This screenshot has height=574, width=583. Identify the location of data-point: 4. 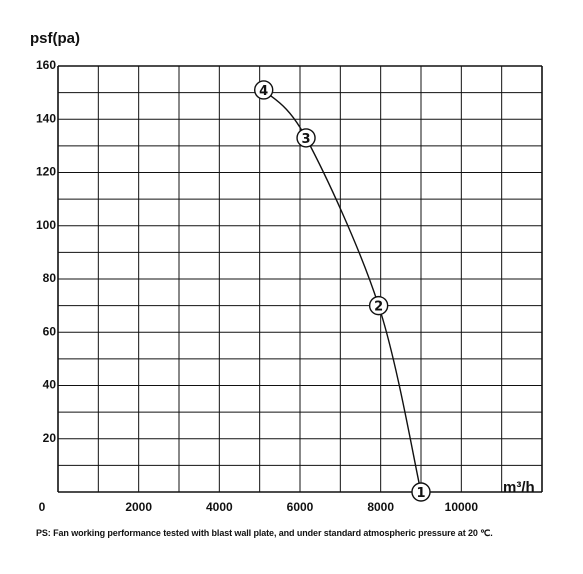
(264, 90).